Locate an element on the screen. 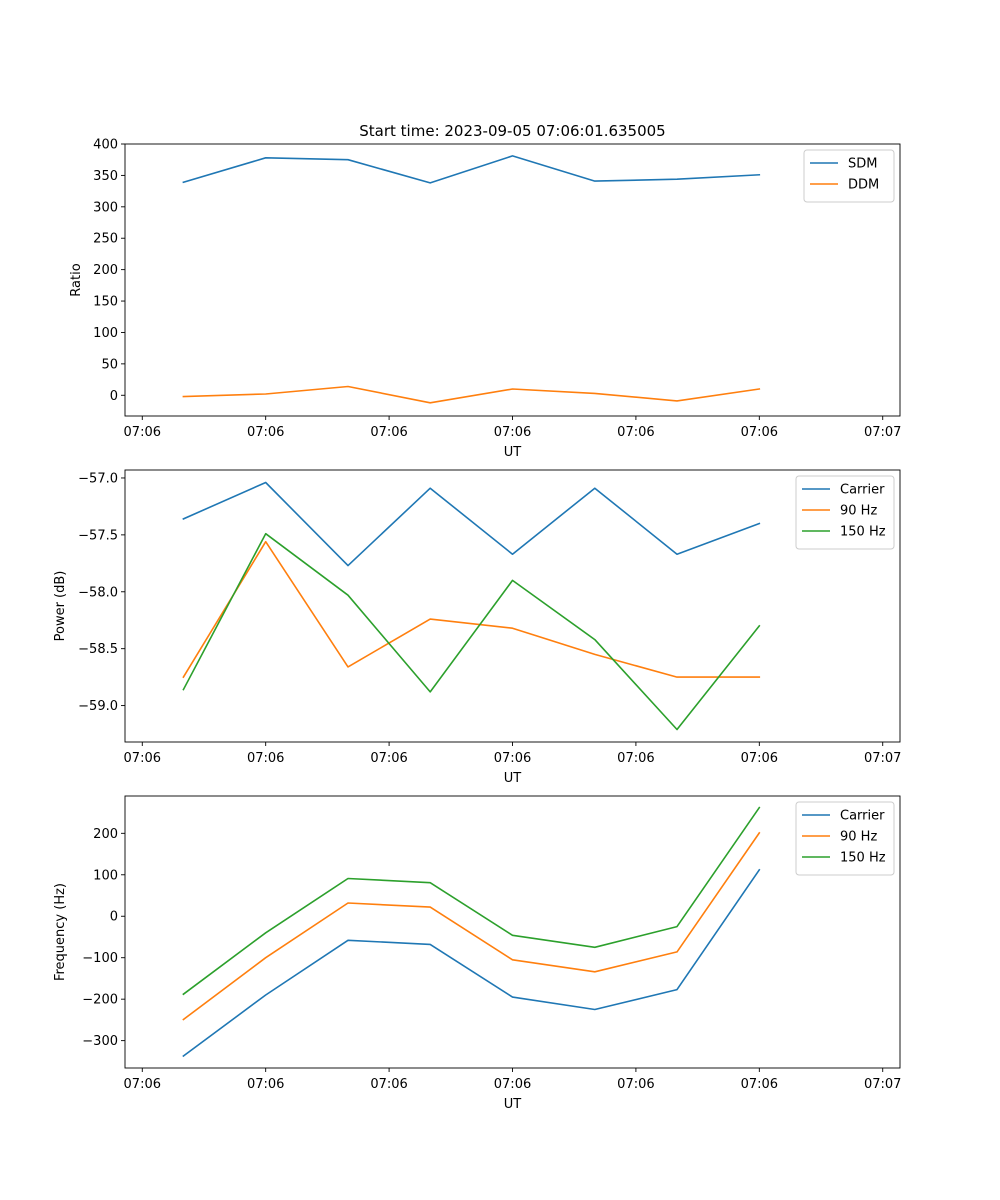  legend: SDM DDM is located at coordinates (849, 176).